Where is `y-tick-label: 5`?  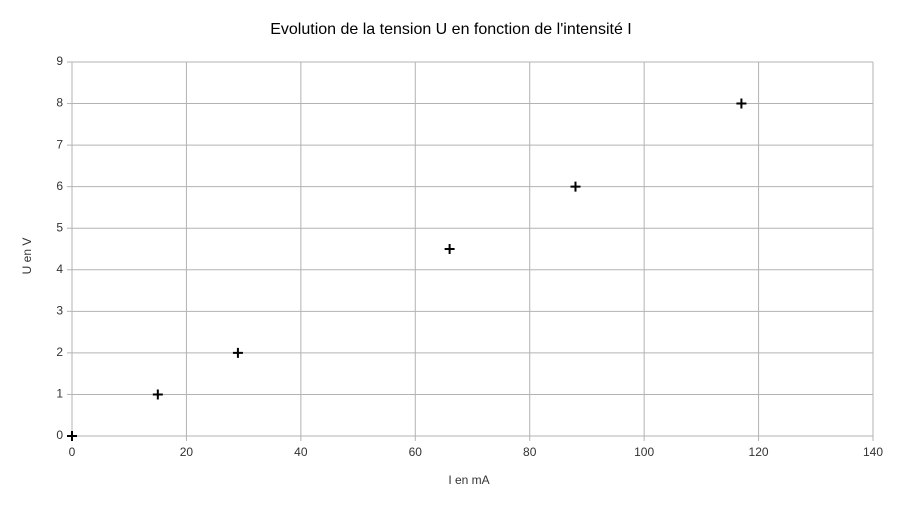 y-tick-label: 5 is located at coordinates (59, 227).